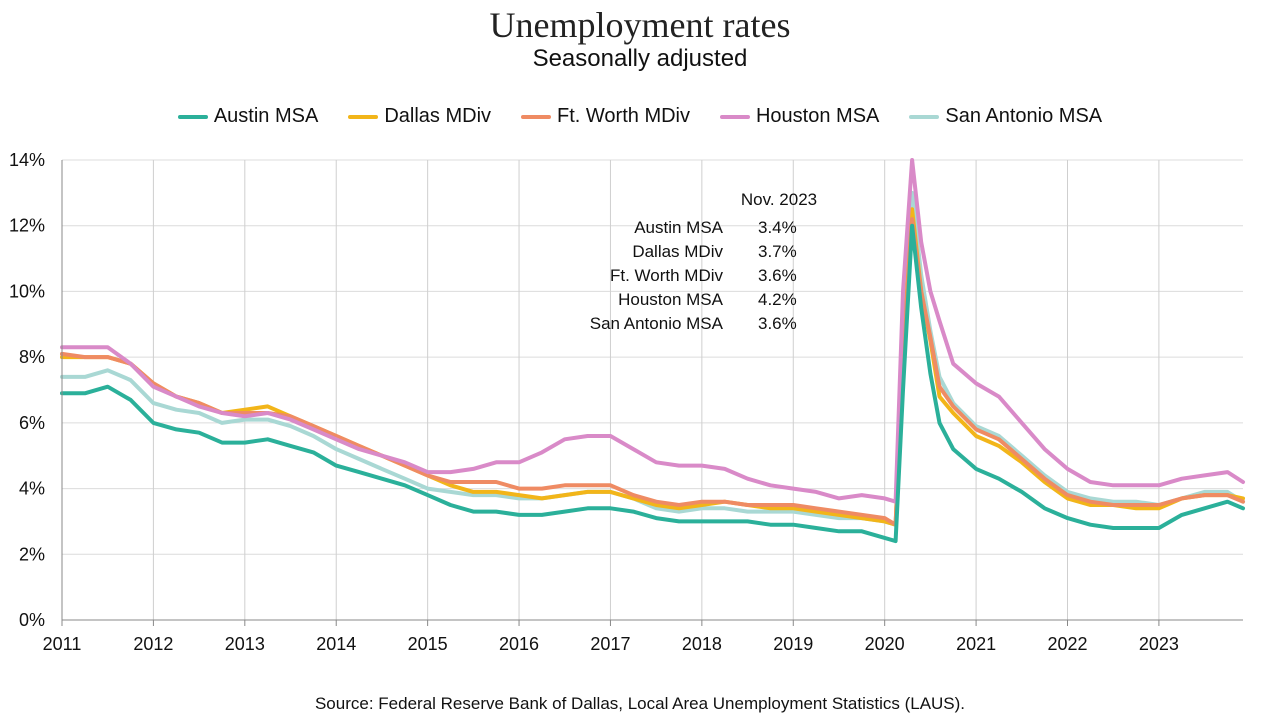  I want to click on legend-label-dallas: Dallas MDiv, so click(438, 116).